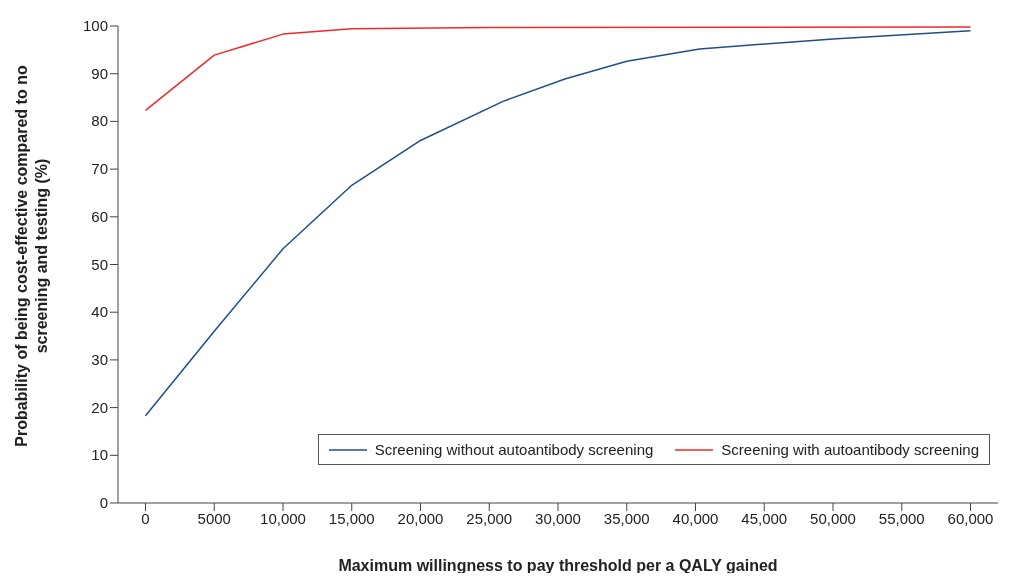 The width and height of the screenshot is (1026, 581). What do you see at coordinates (99, 407) in the screenshot?
I see `y-tick-label: 20` at bounding box center [99, 407].